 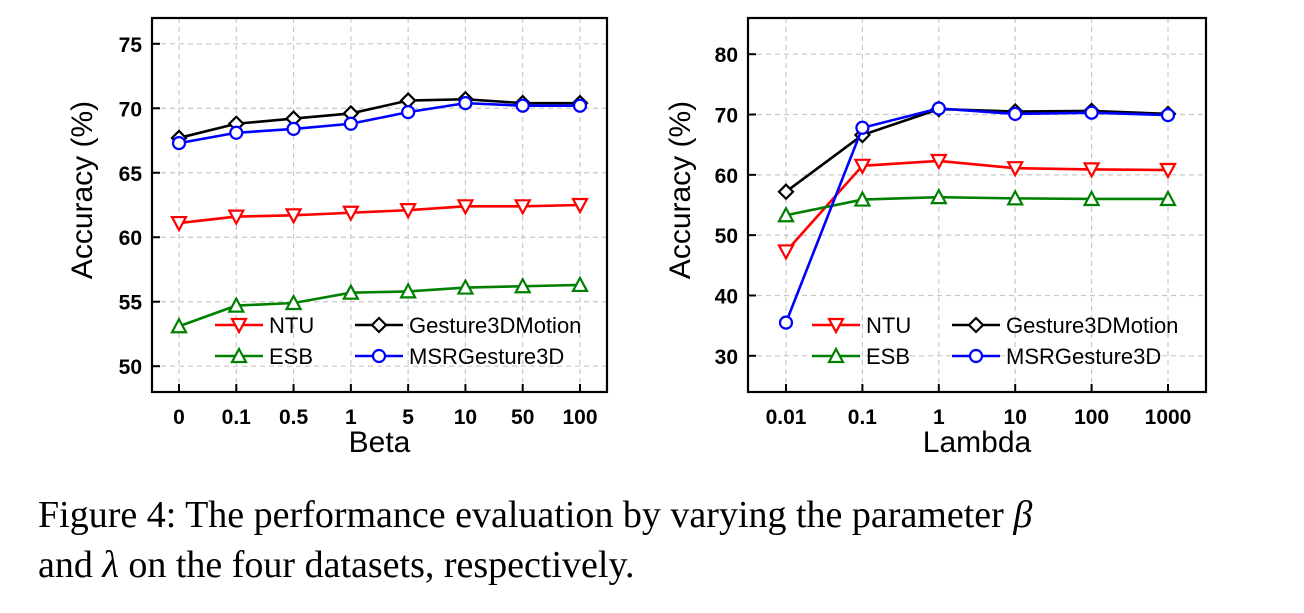 What do you see at coordinates (995, 341) in the screenshot?
I see `legend: NTU Gesture3DMotion ESB MSRGesture3D` at bounding box center [995, 341].